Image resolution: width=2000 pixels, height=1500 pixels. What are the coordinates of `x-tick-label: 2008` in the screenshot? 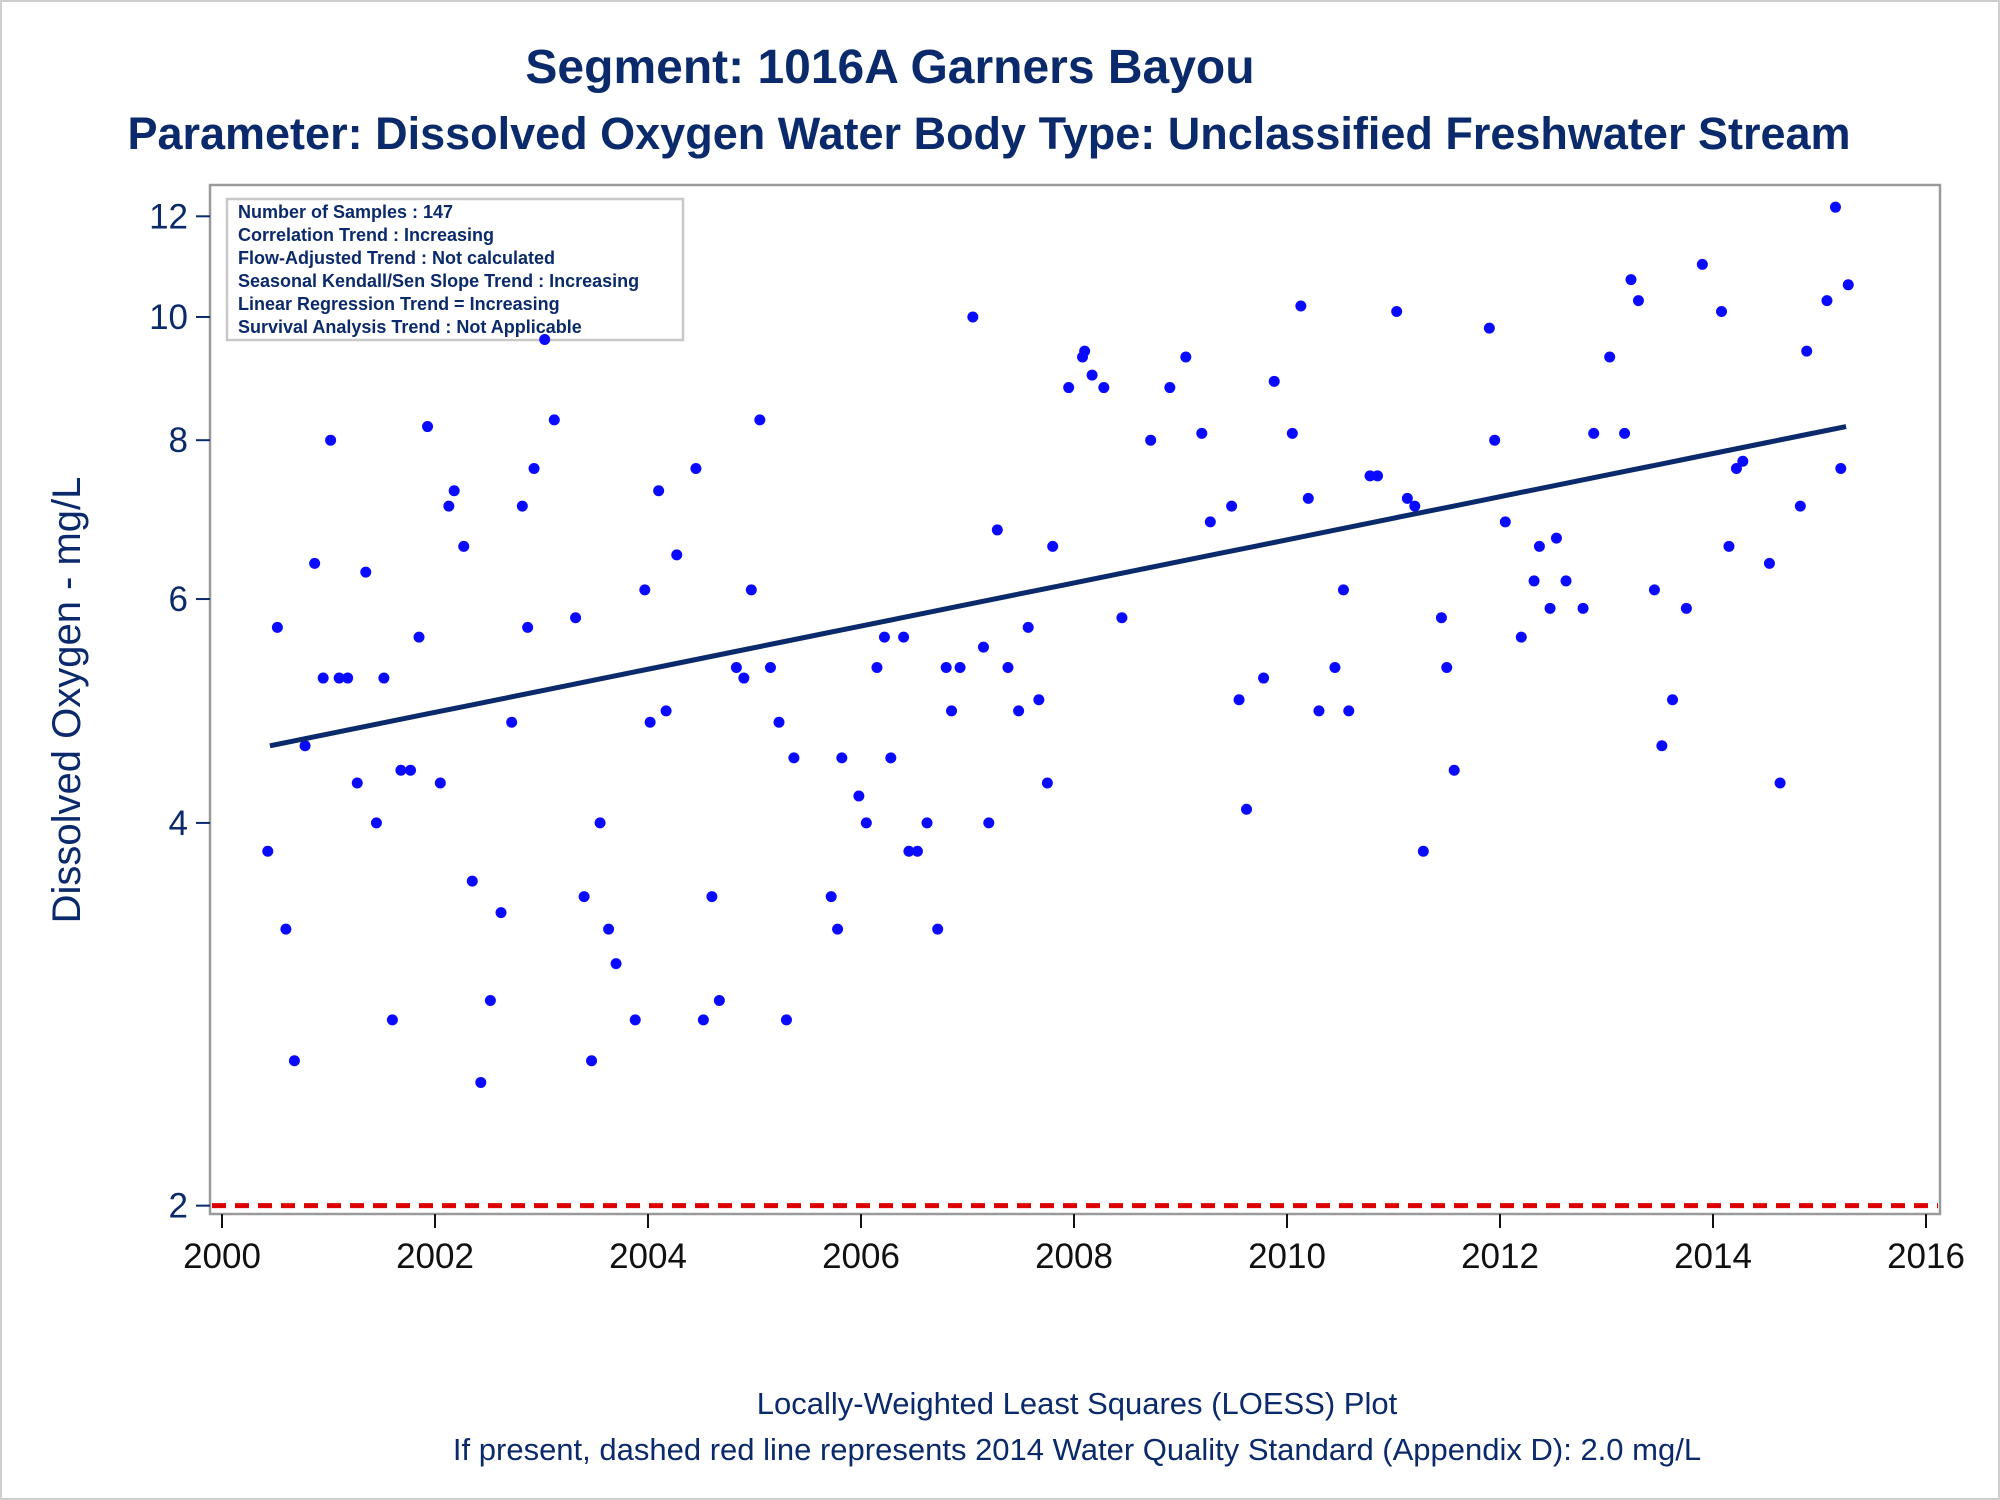 It's located at (1074, 1256).